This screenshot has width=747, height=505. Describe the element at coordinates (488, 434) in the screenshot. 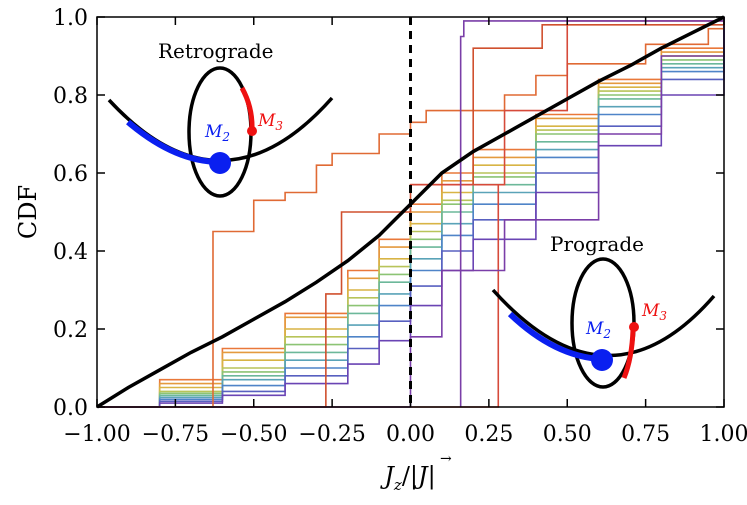

I see `x-tick-label-5: 0.25` at that location.